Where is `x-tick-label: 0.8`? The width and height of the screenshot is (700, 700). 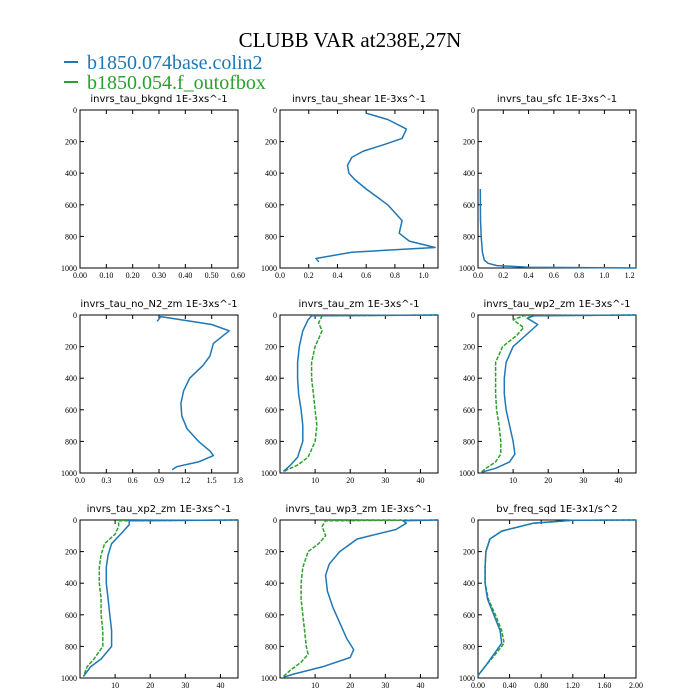
x-tick-label: 0.8 is located at coordinates (395, 275).